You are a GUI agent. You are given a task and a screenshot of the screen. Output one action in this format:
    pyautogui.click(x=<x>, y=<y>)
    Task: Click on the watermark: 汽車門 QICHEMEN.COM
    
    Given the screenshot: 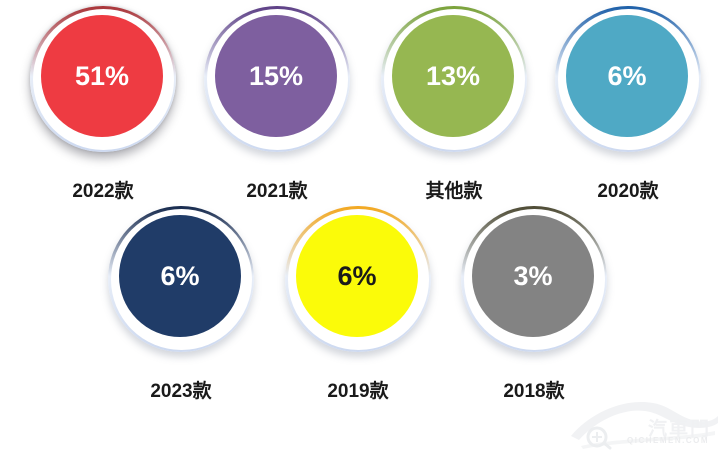 What is the action you would take?
    pyautogui.click(x=643, y=424)
    